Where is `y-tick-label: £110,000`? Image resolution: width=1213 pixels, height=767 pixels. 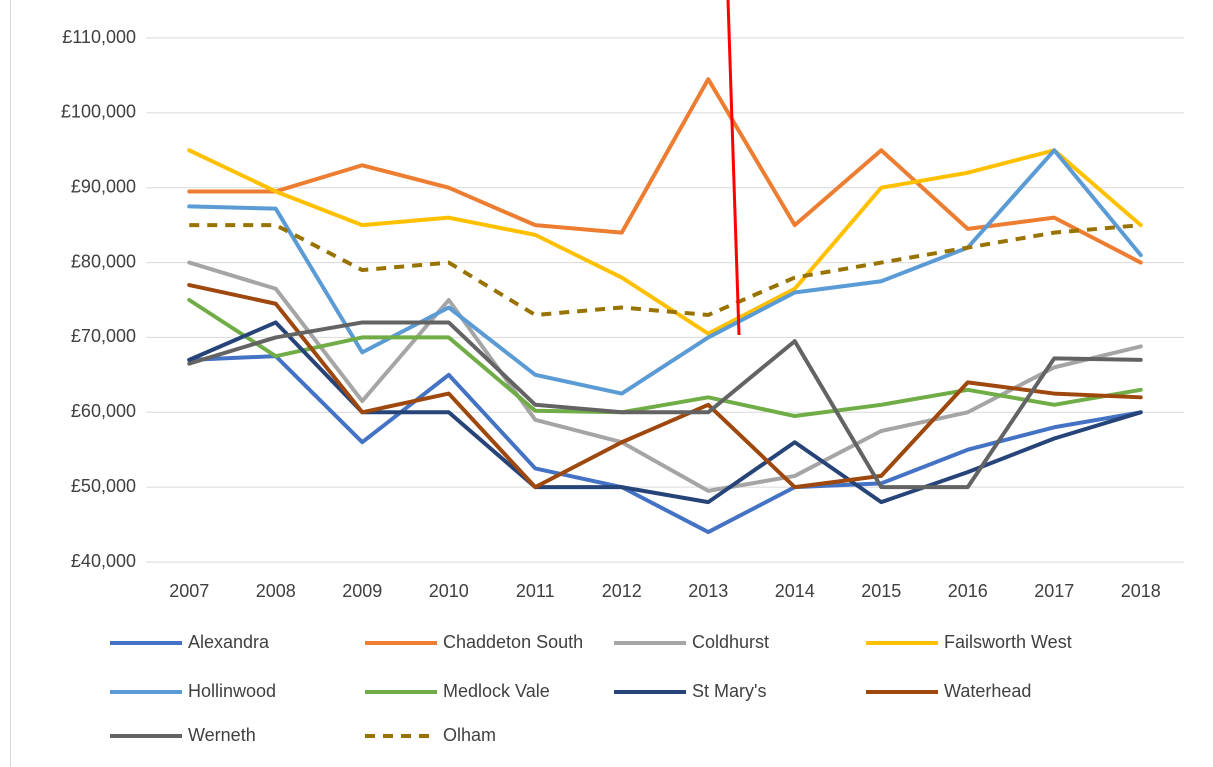 y-tick-label: £110,000 is located at coordinates (99, 37).